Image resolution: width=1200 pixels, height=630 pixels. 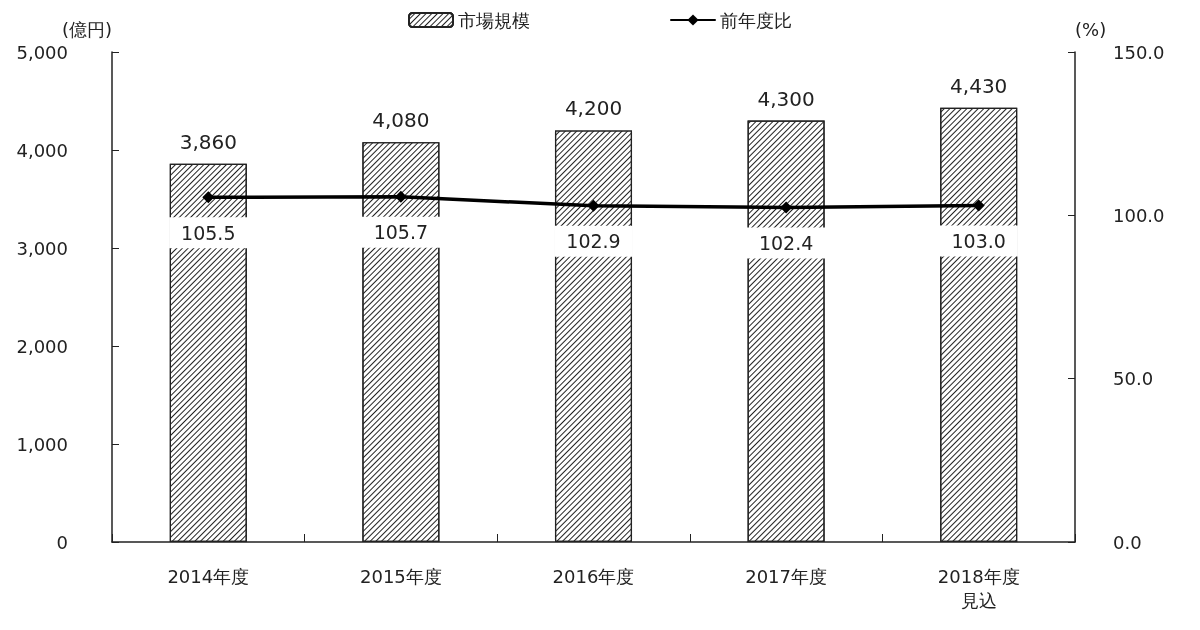 I want to click on data-label: 103.0, so click(x=978, y=241).